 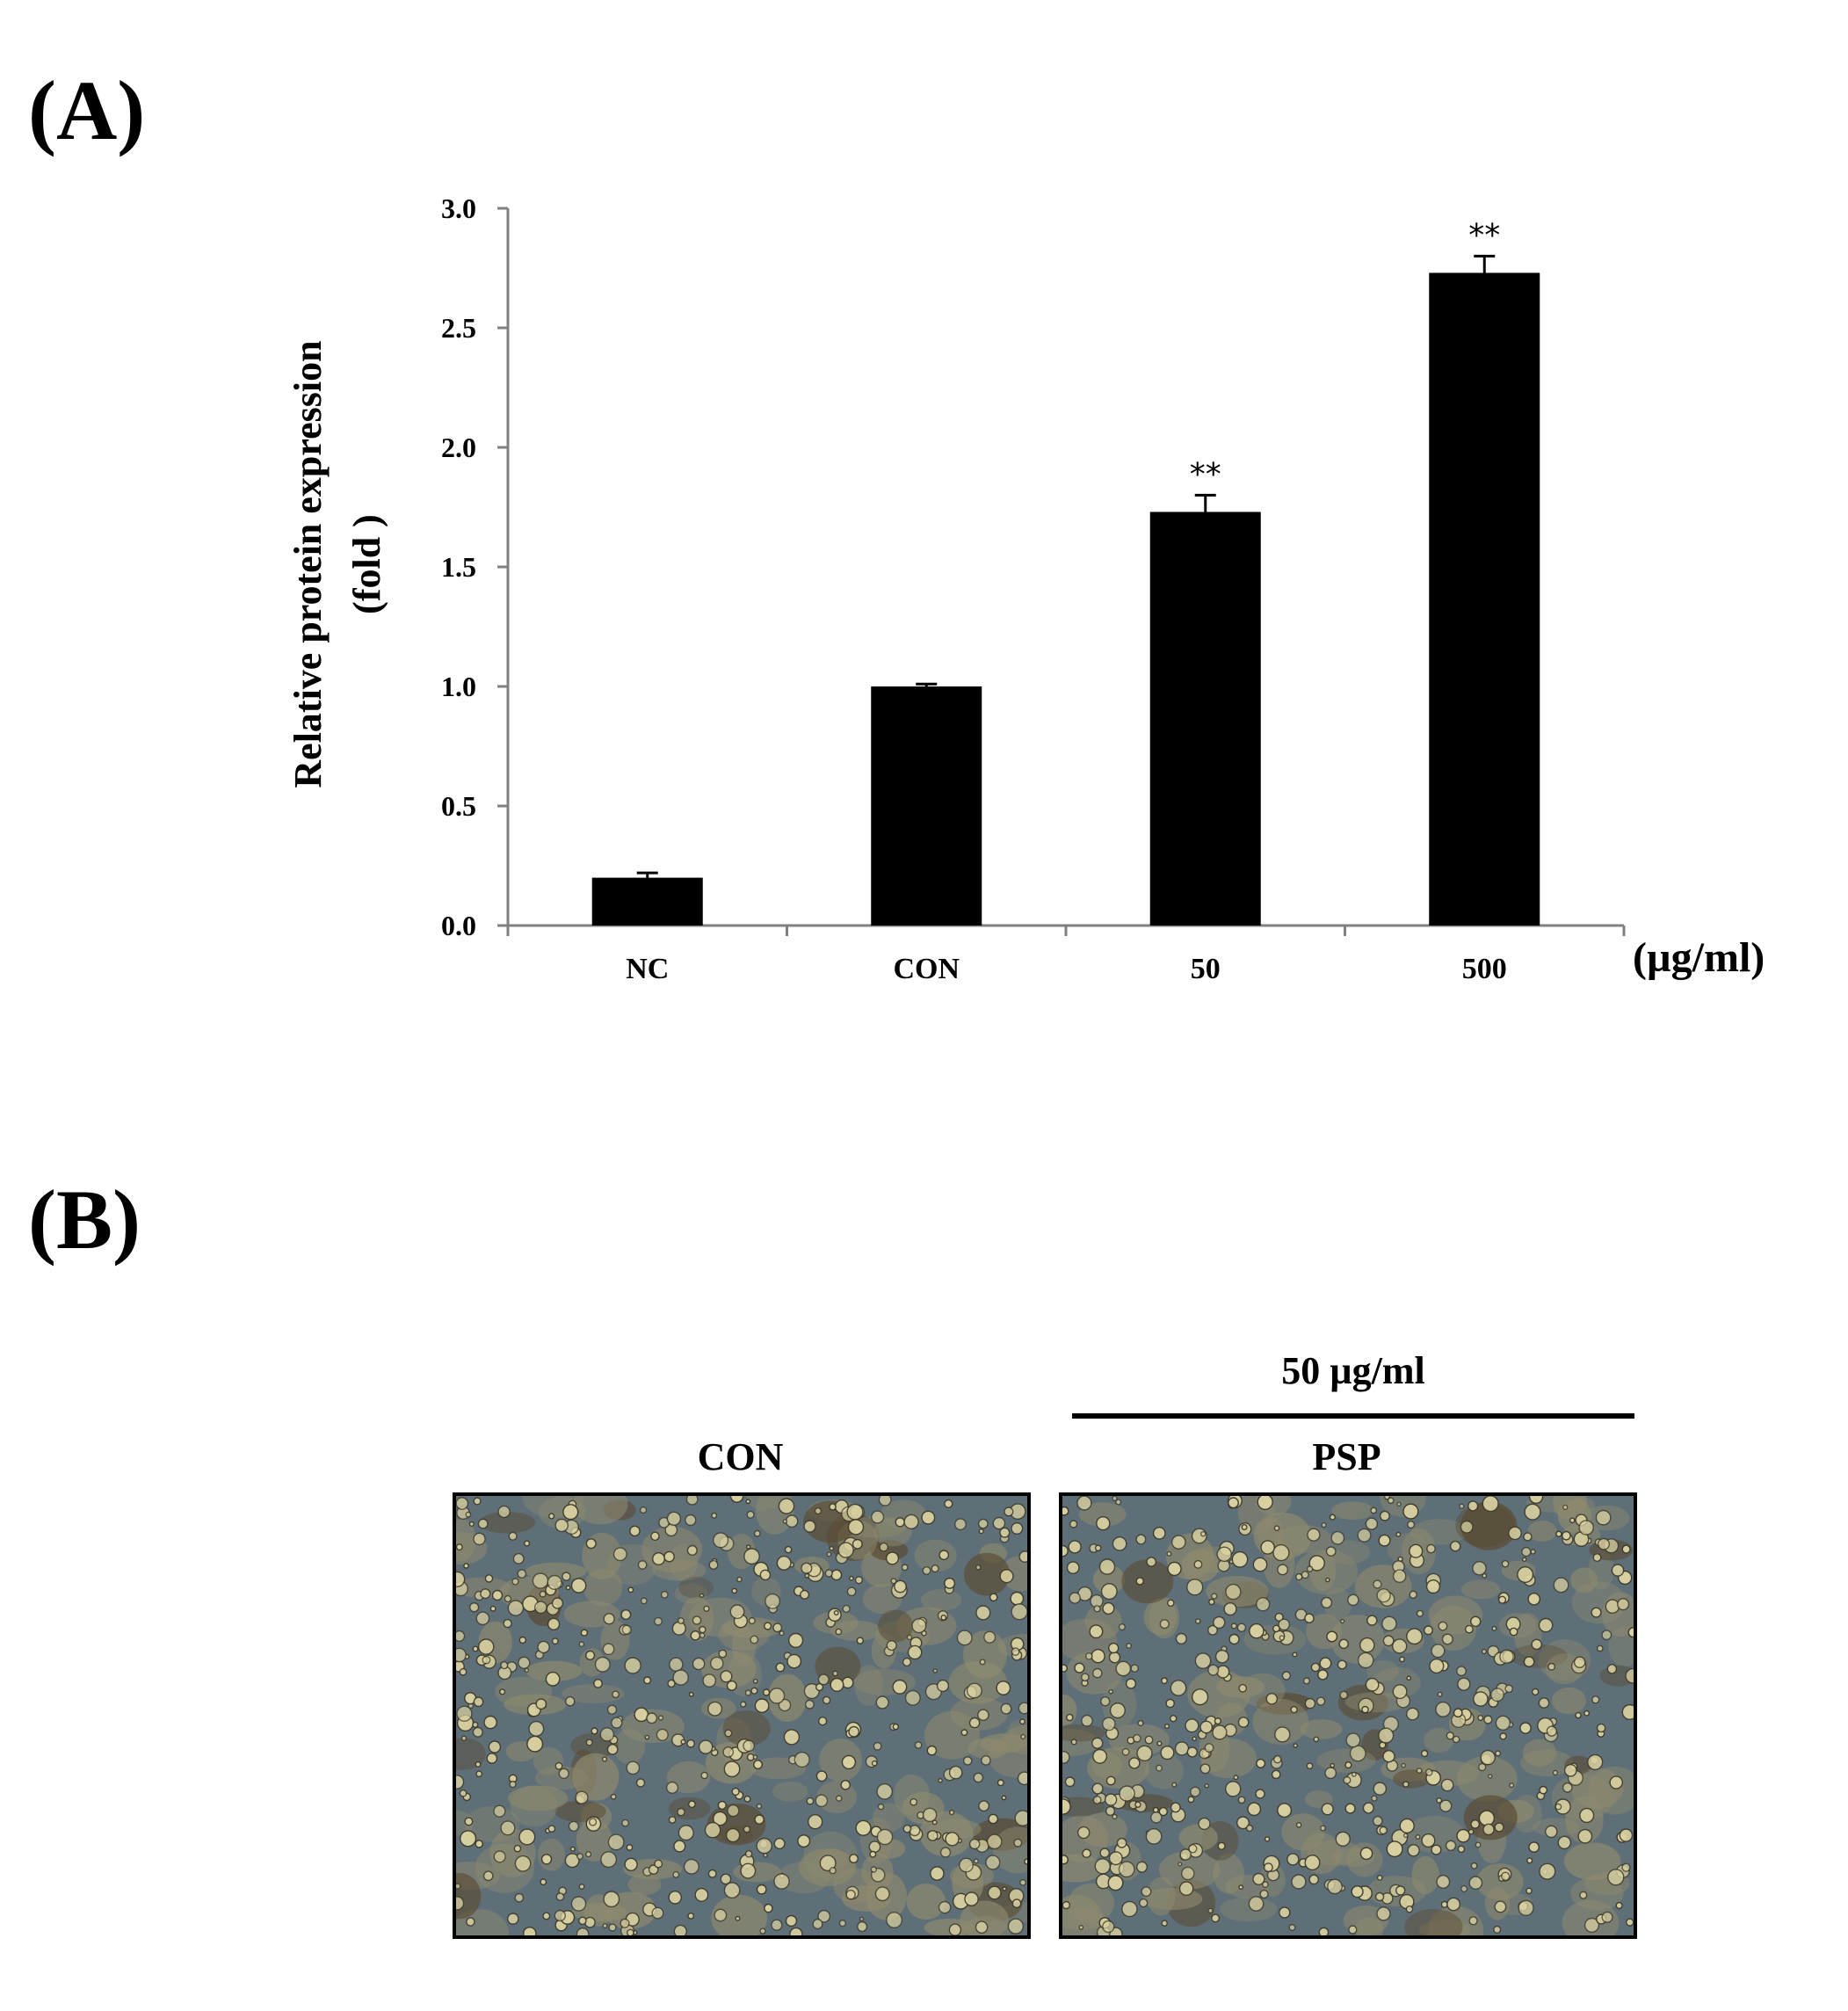 What do you see at coordinates (742, 1715) in the screenshot?
I see `micrograph-con` at bounding box center [742, 1715].